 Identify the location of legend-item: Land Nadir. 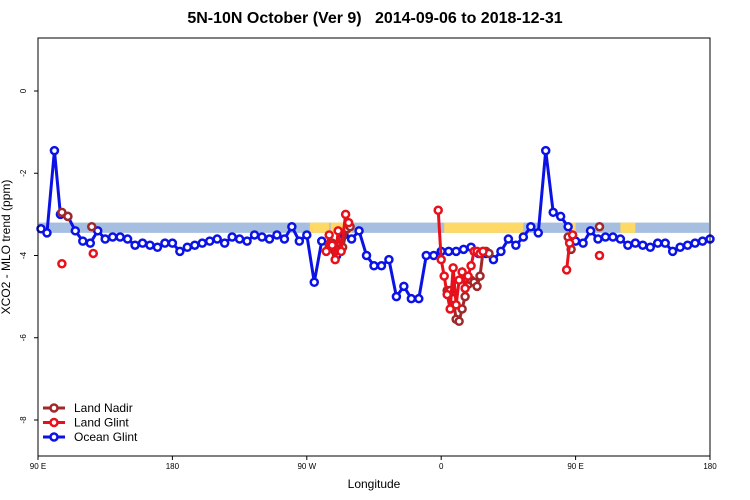
(88, 408).